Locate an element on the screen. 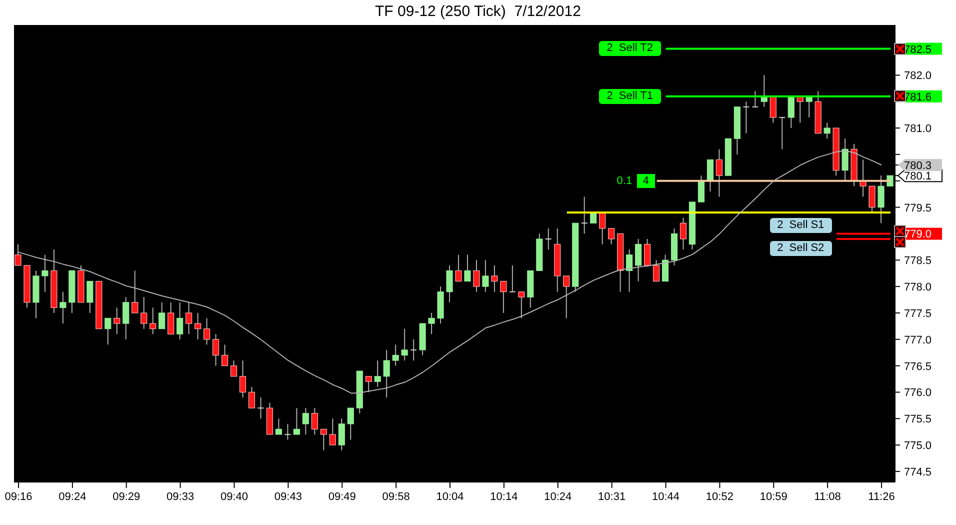 This screenshot has width=956, height=525. y-tick-label: 774.5 is located at coordinates (918, 472).